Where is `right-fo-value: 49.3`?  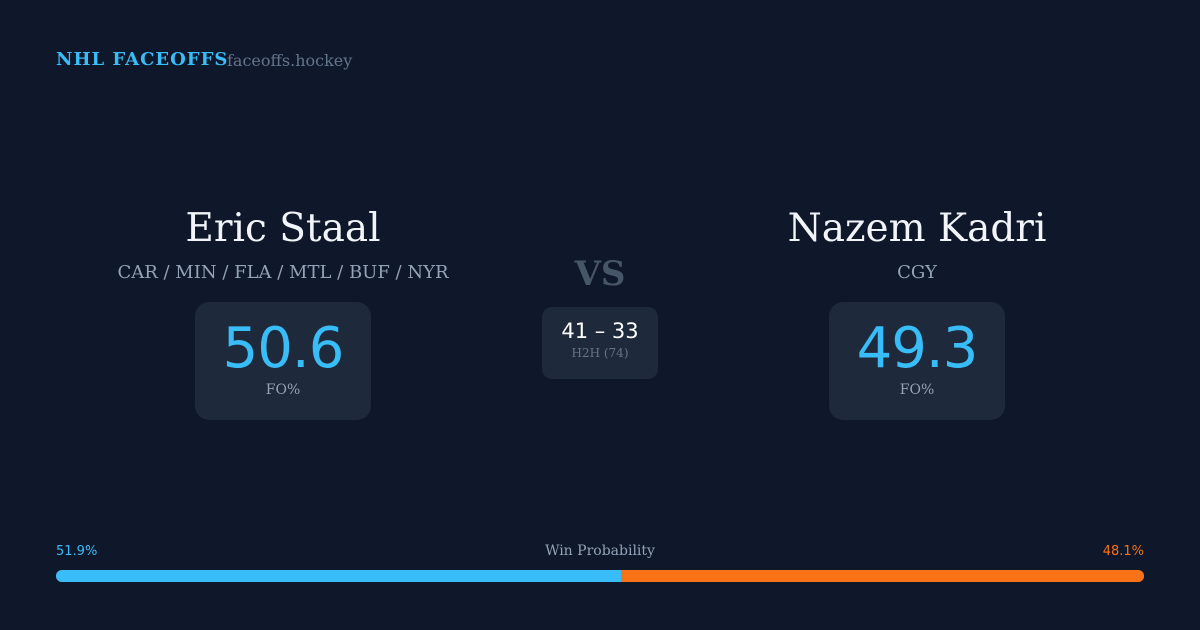
right-fo-value: 49.3 is located at coordinates (917, 348).